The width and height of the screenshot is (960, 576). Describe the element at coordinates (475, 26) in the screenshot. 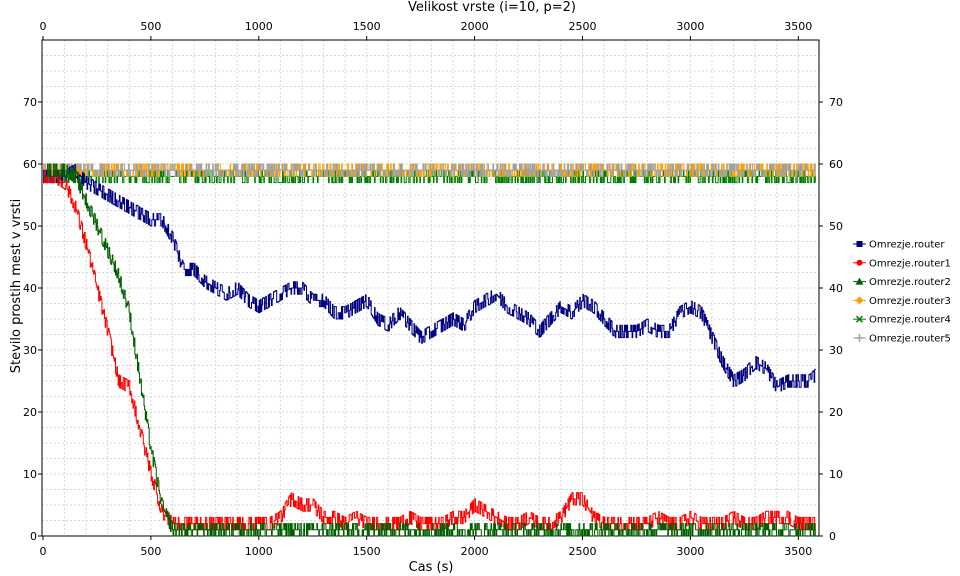

I see `x-tick-label-top: 2000` at that location.